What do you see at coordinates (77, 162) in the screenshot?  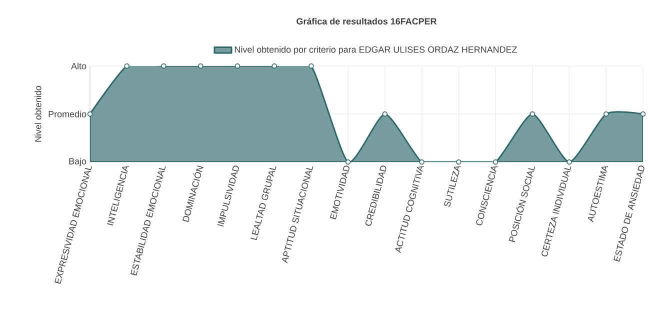 I see `text: Bajo` at bounding box center [77, 162].